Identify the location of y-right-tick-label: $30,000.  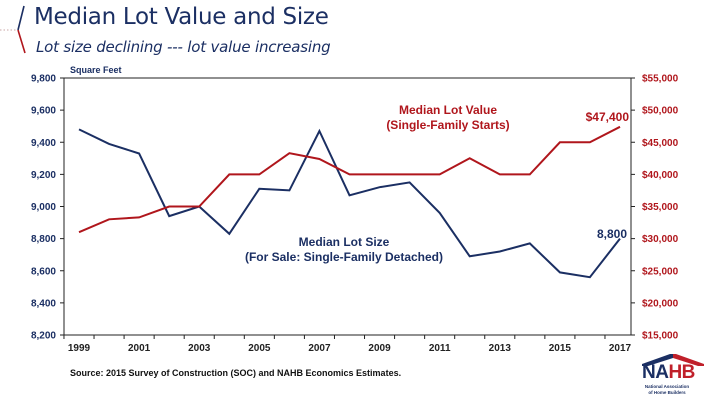
(660, 239).